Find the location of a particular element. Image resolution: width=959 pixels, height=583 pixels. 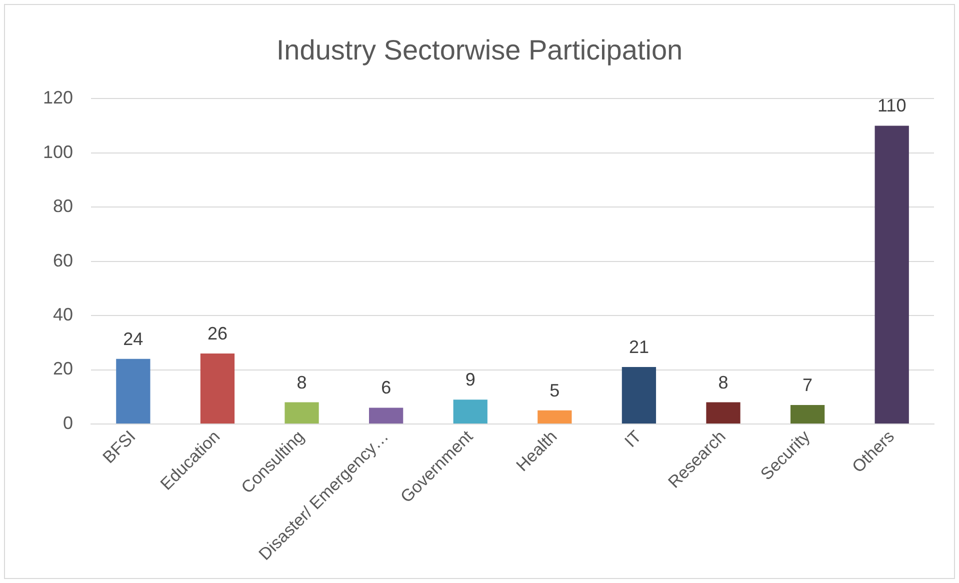

data-label: 110 is located at coordinates (892, 106).